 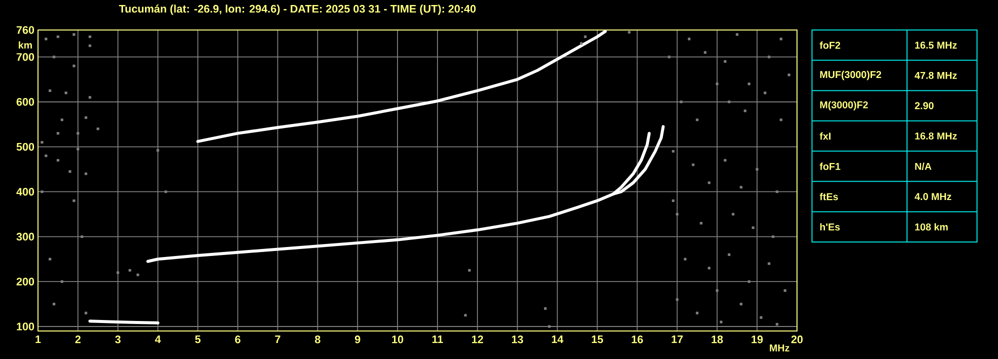 I want to click on x-tick-label: 6, so click(x=237, y=340).